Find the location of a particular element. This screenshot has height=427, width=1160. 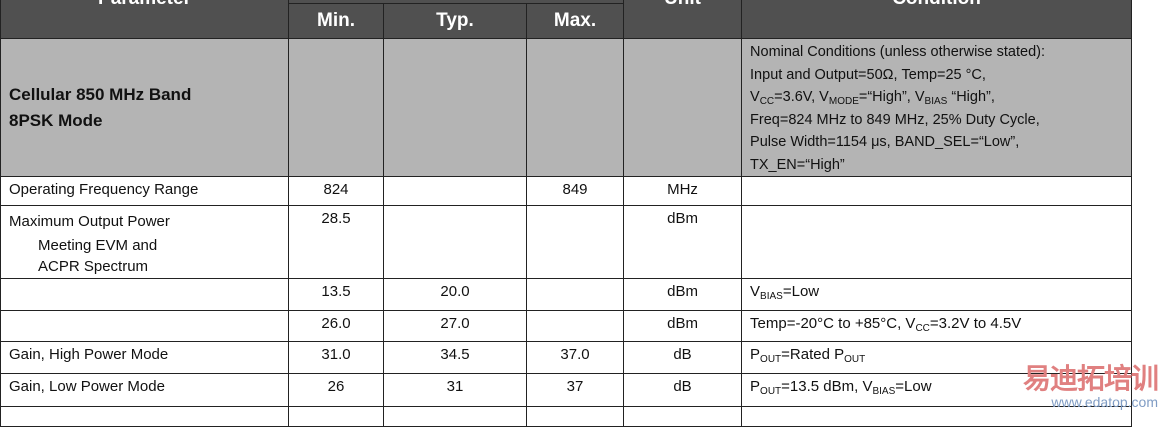

header-row-2: Min. Typ. Max. is located at coordinates (566, 21).